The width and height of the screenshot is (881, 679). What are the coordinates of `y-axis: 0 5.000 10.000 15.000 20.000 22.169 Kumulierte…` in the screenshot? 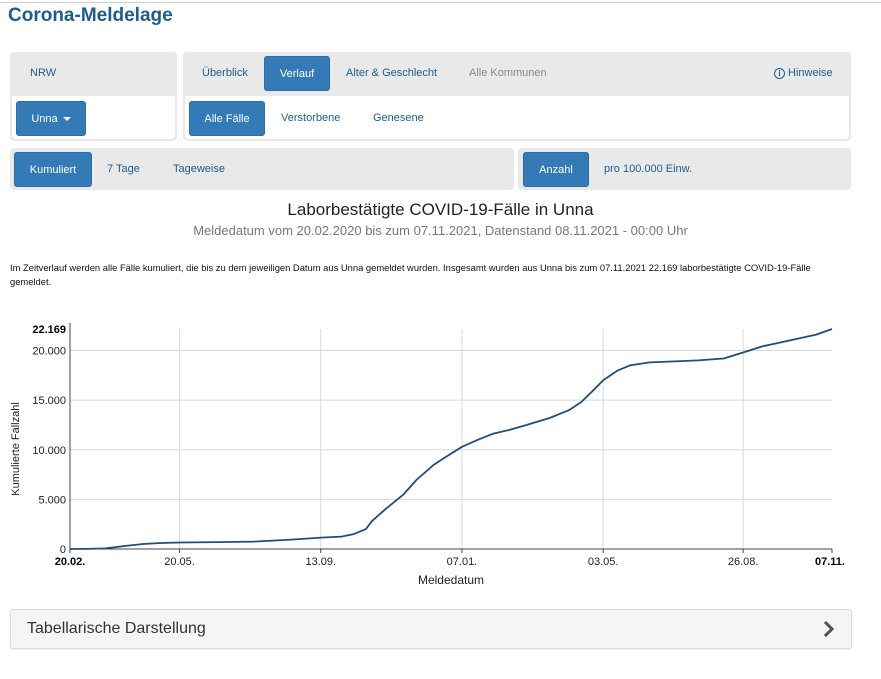 It's located at (40, 439).